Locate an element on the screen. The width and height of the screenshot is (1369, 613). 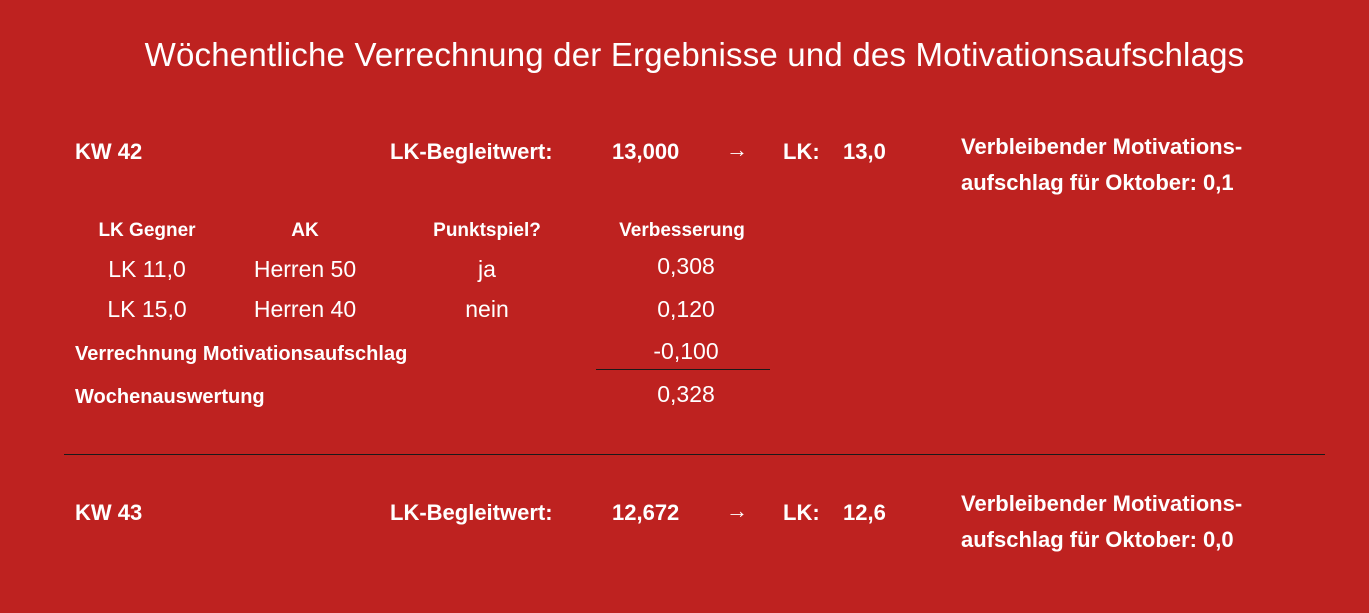
column-header-punktspiel: Punktspiel? is located at coordinates (487, 230).